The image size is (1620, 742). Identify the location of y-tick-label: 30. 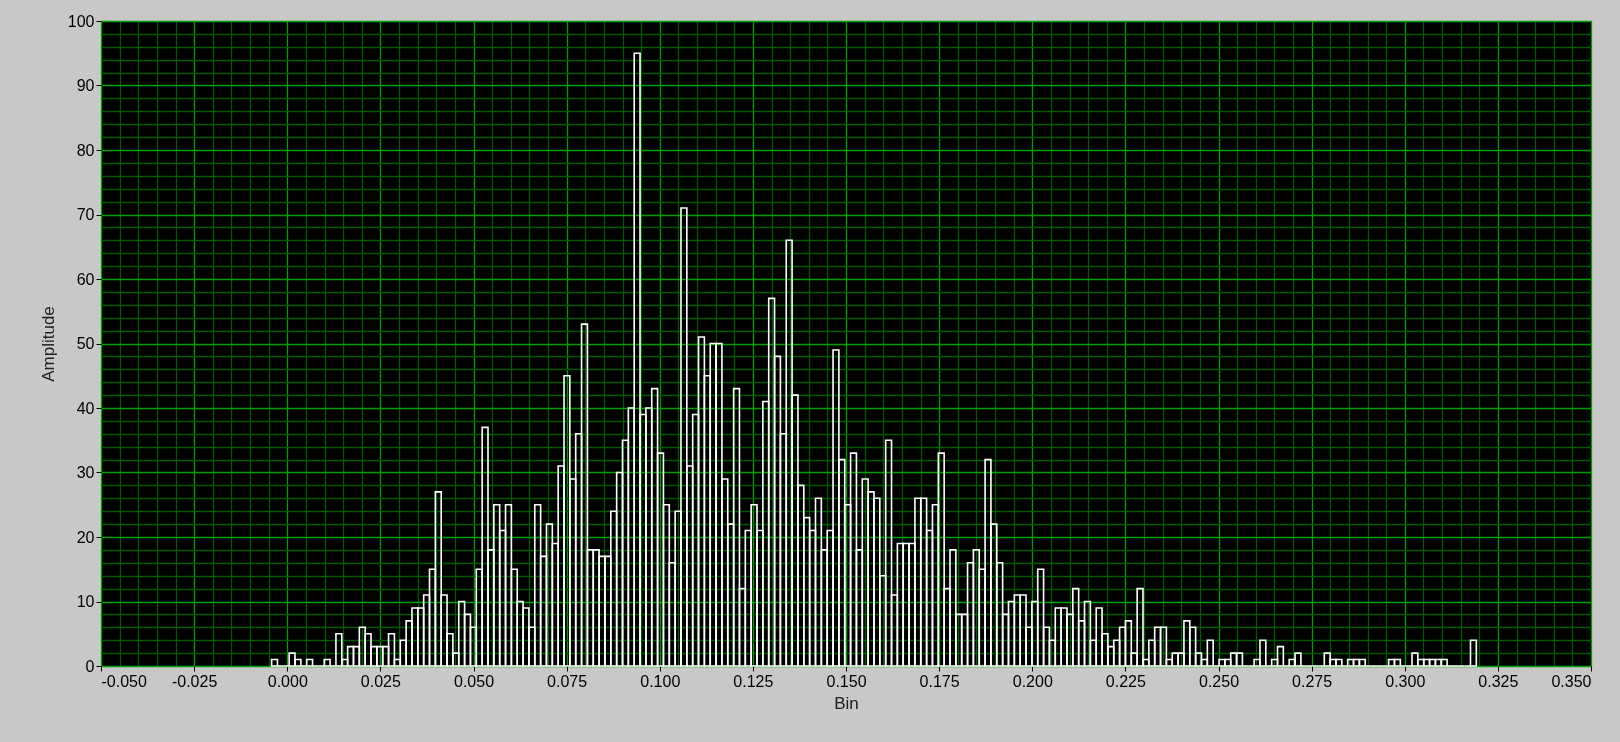
(85, 472).